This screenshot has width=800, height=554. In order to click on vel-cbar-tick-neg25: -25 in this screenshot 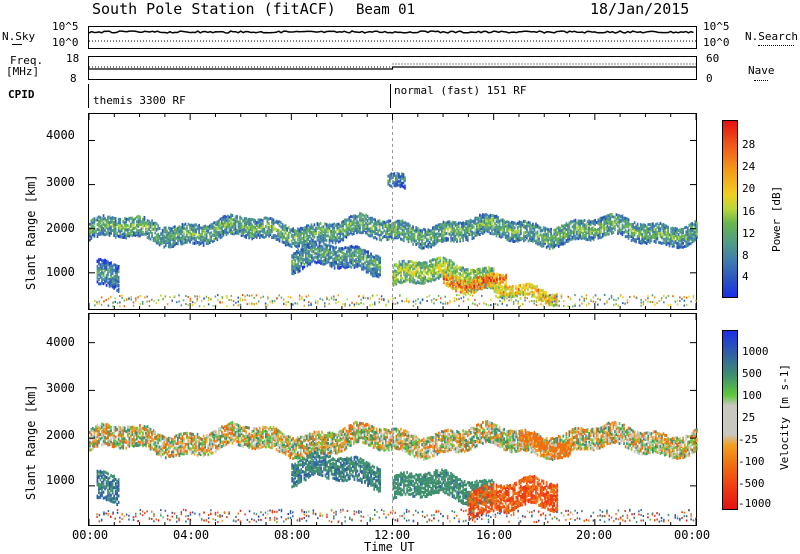, I will do `click(748, 439)`.